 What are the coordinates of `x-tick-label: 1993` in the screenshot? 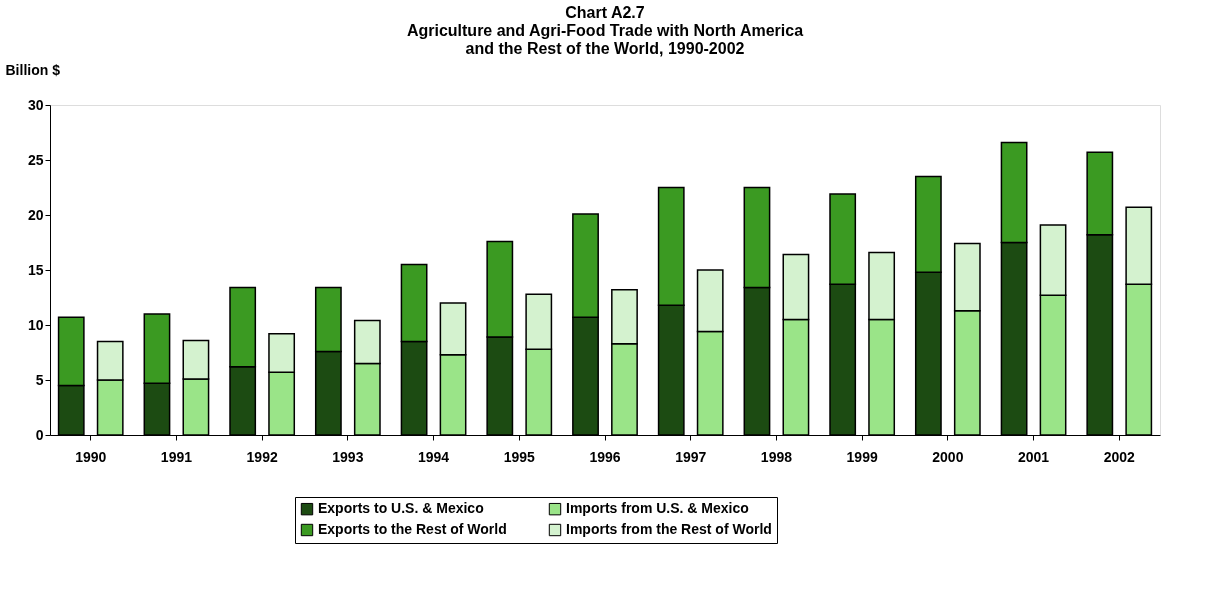 It's located at (348, 456).